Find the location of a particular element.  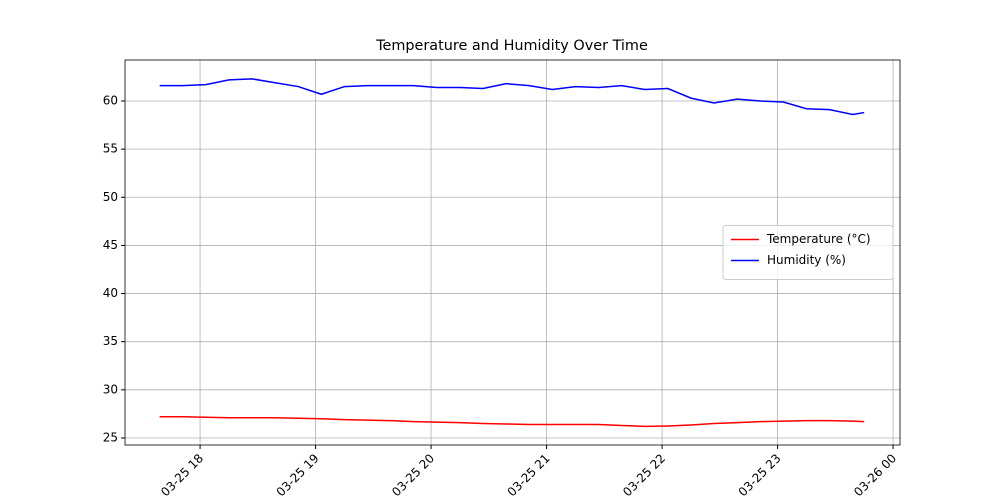

y-tick-label: 60 is located at coordinates (110, 101).